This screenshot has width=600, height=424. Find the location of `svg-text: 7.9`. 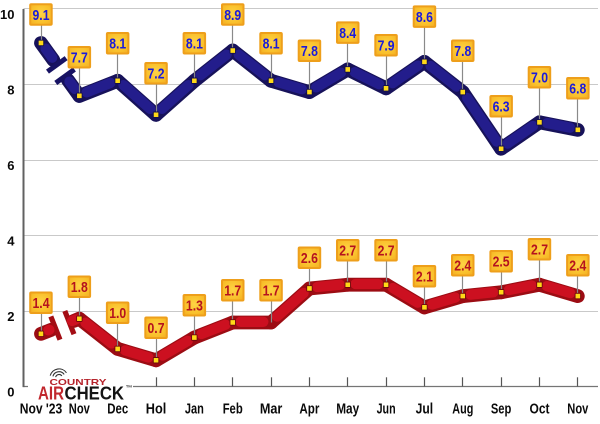

svg-text: 7.9 is located at coordinates (386, 47).